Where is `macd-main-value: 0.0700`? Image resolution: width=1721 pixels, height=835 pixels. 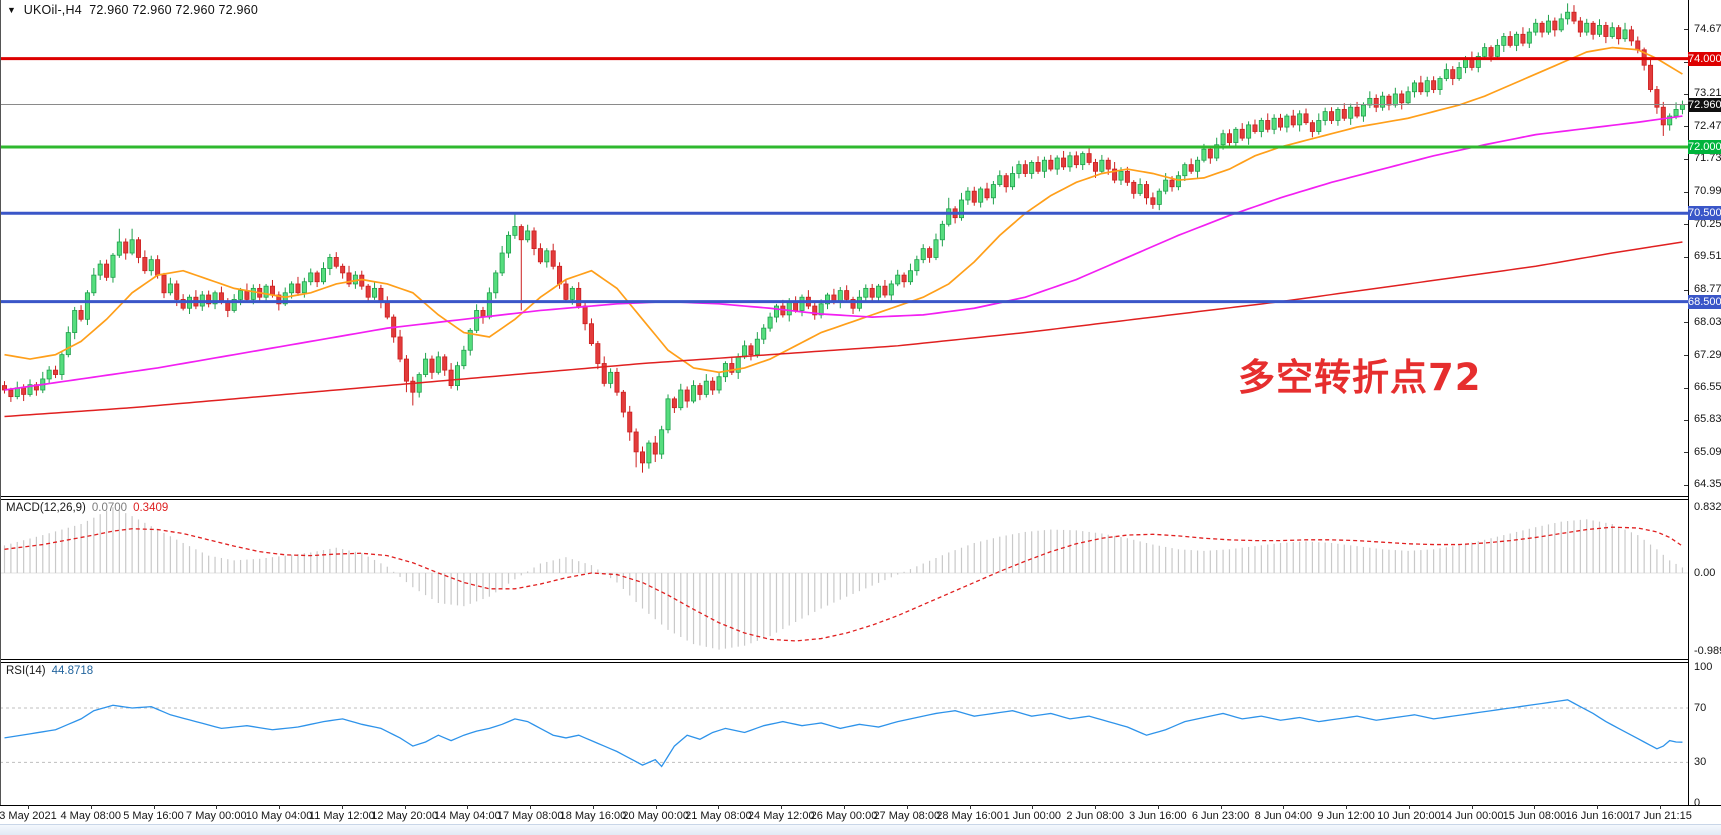 macd-main-value: 0.0700 is located at coordinates (109, 508).